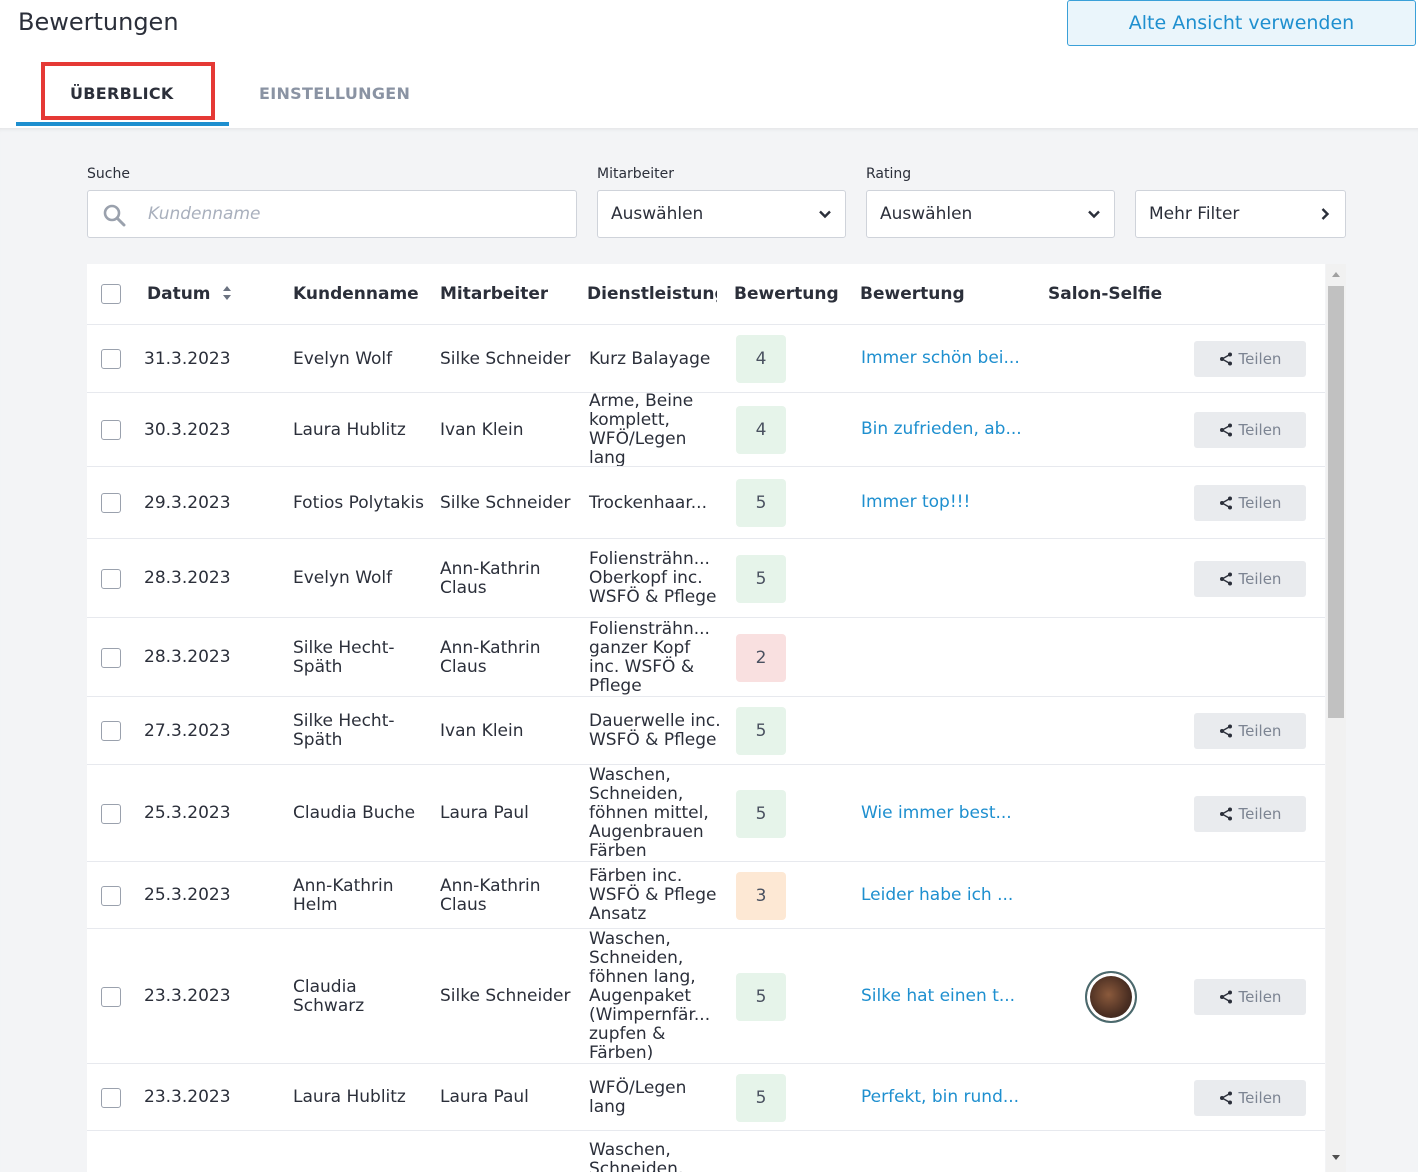 The width and height of the screenshot is (1418, 1172). I want to click on page-title: Bewertungen, so click(98, 22).